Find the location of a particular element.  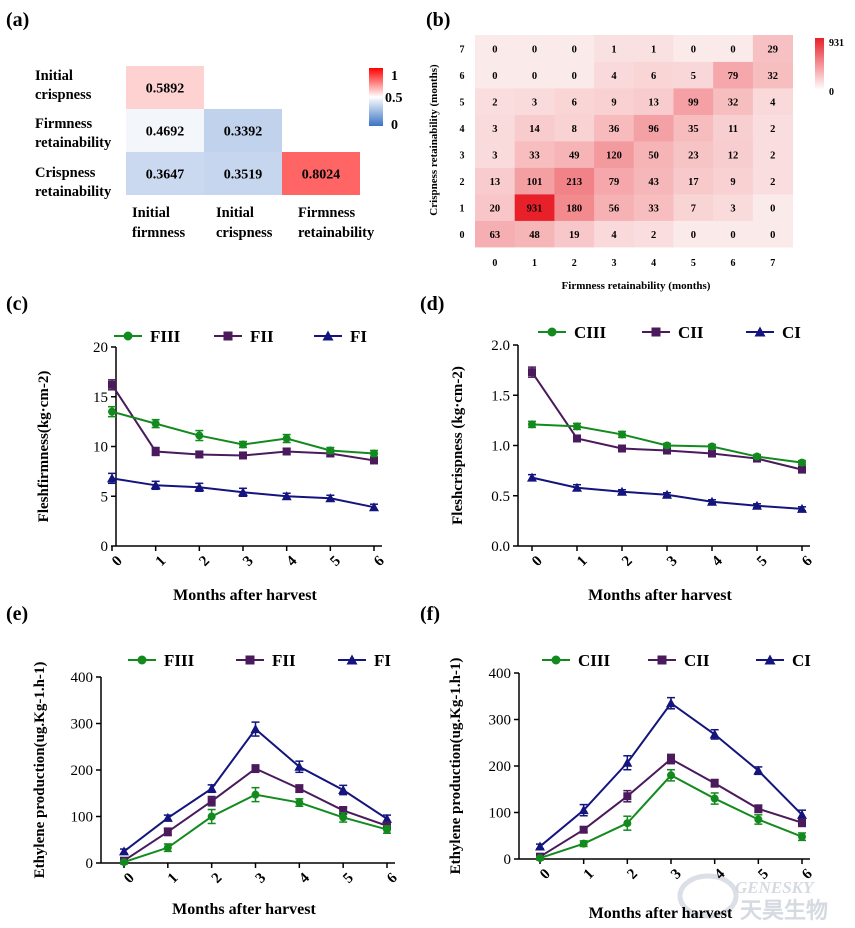

y-tick-label: 200 is located at coordinates (500, 767).